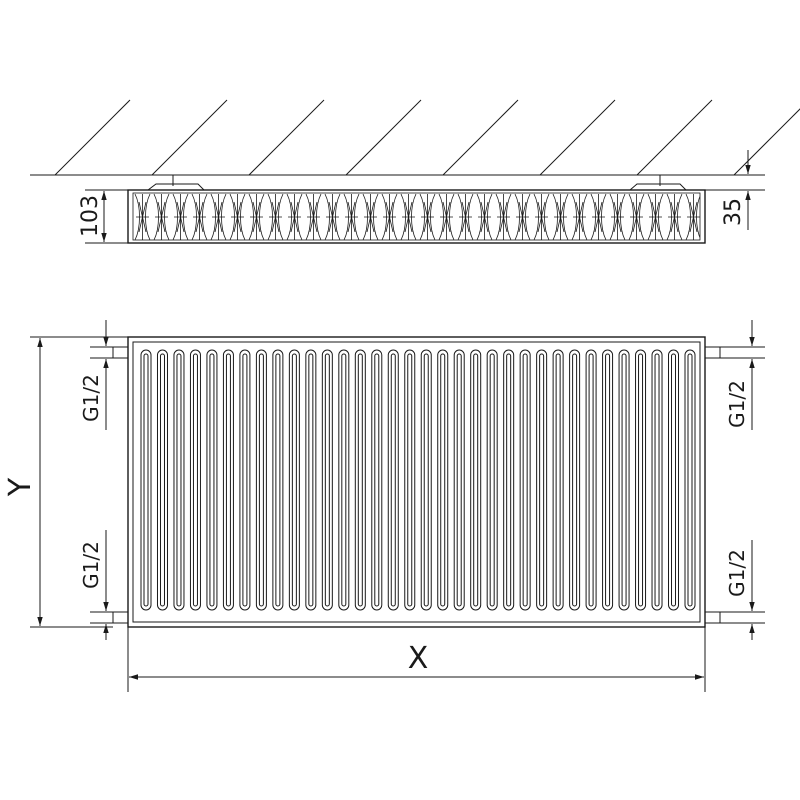  Describe the element at coordinates (90, 216) in the screenshot. I see `depth-label: 103` at that location.